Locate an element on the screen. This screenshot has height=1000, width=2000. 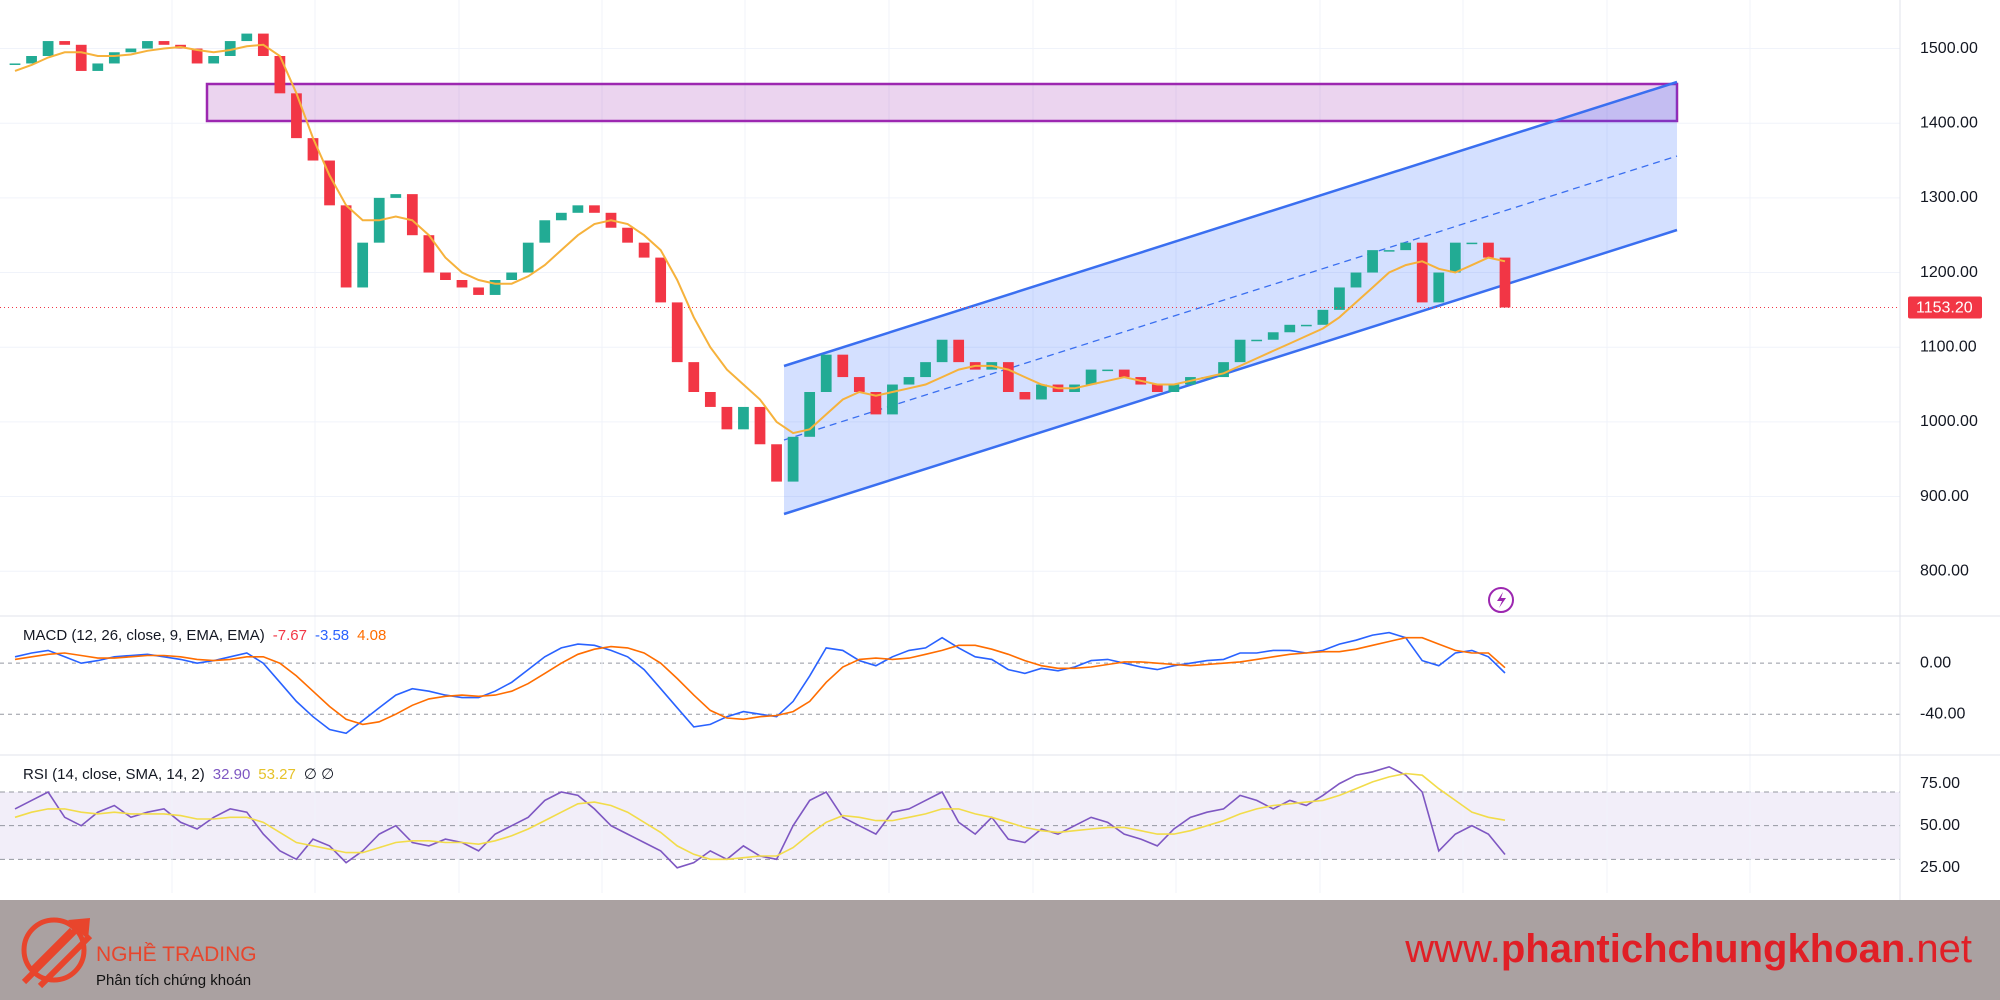
legend-text: 32.90 is located at coordinates (232, 774).